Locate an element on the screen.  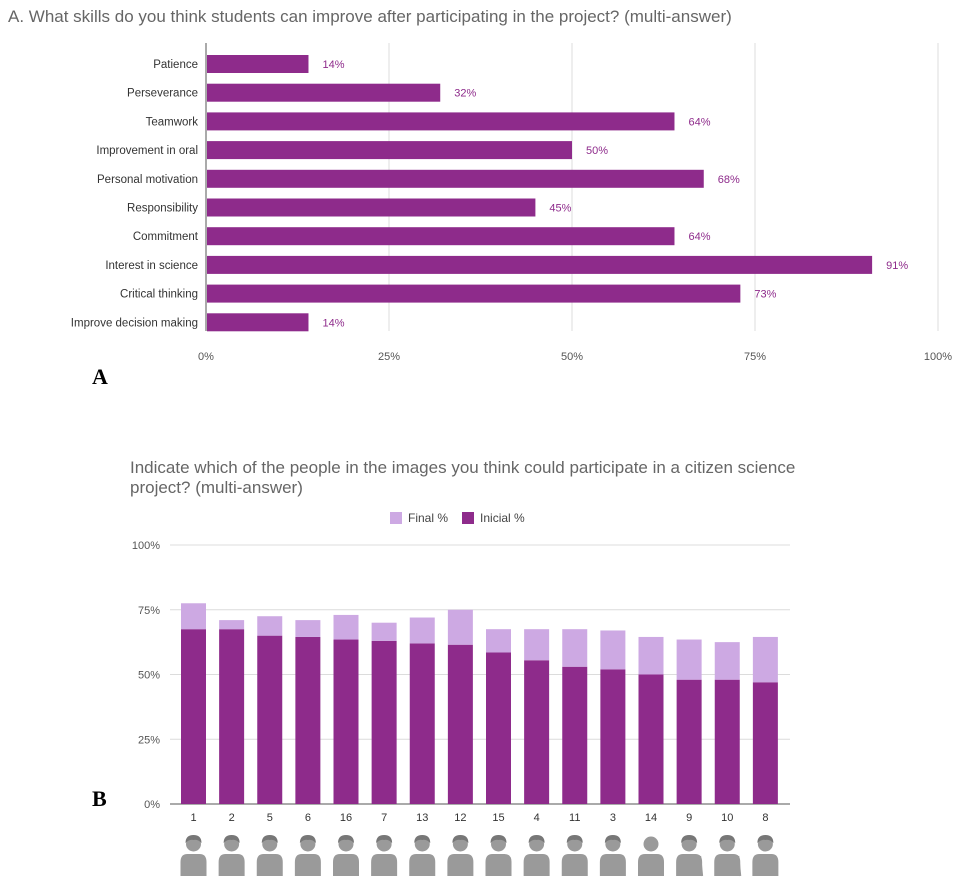
bearded-man-icon is located at coordinates (422, 855).